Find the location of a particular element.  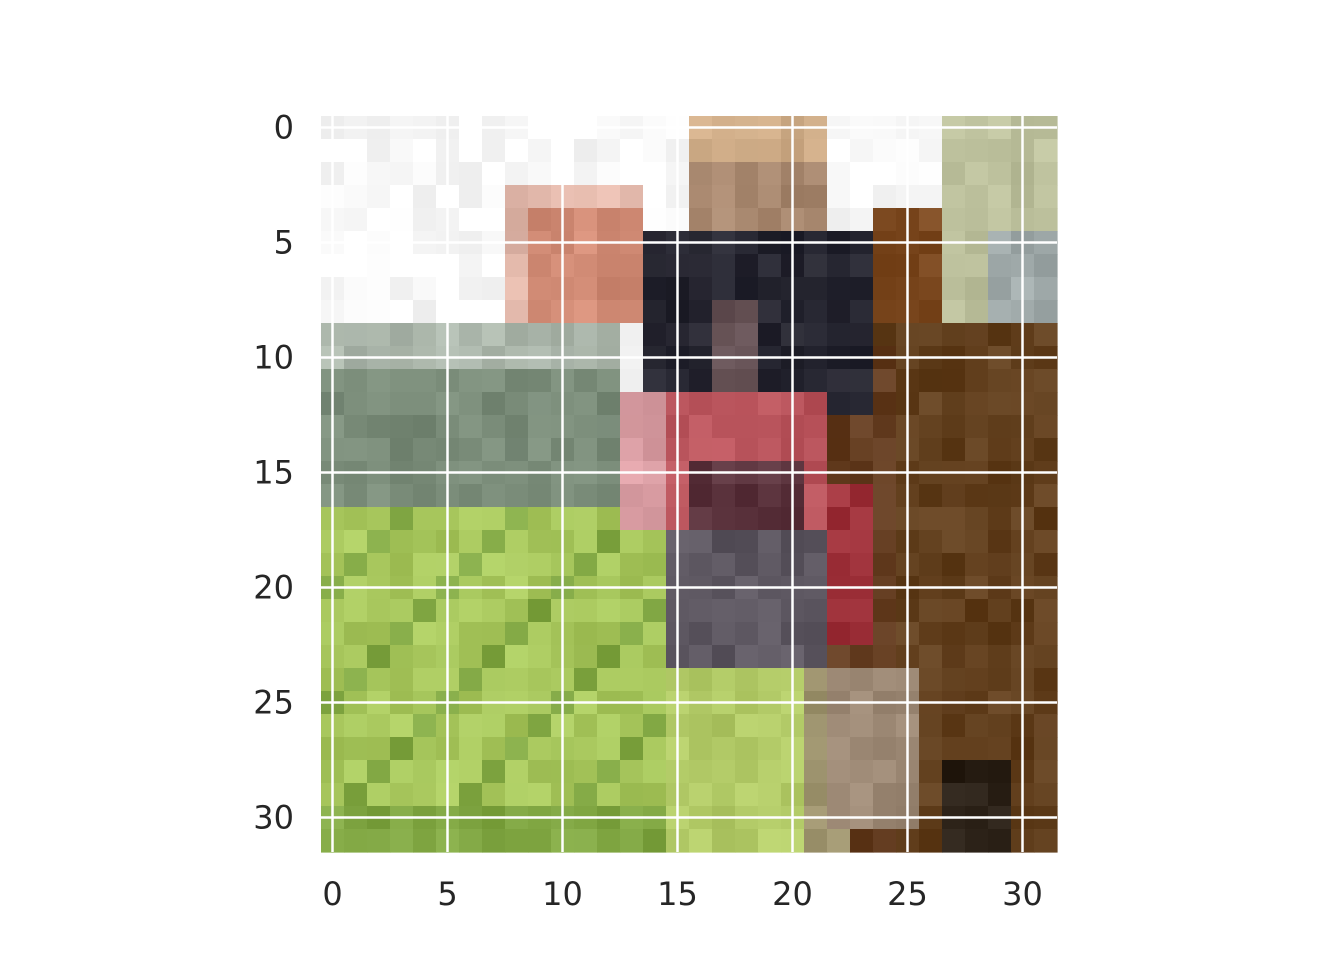

x-tick-label: 10 is located at coordinates (562, 894).